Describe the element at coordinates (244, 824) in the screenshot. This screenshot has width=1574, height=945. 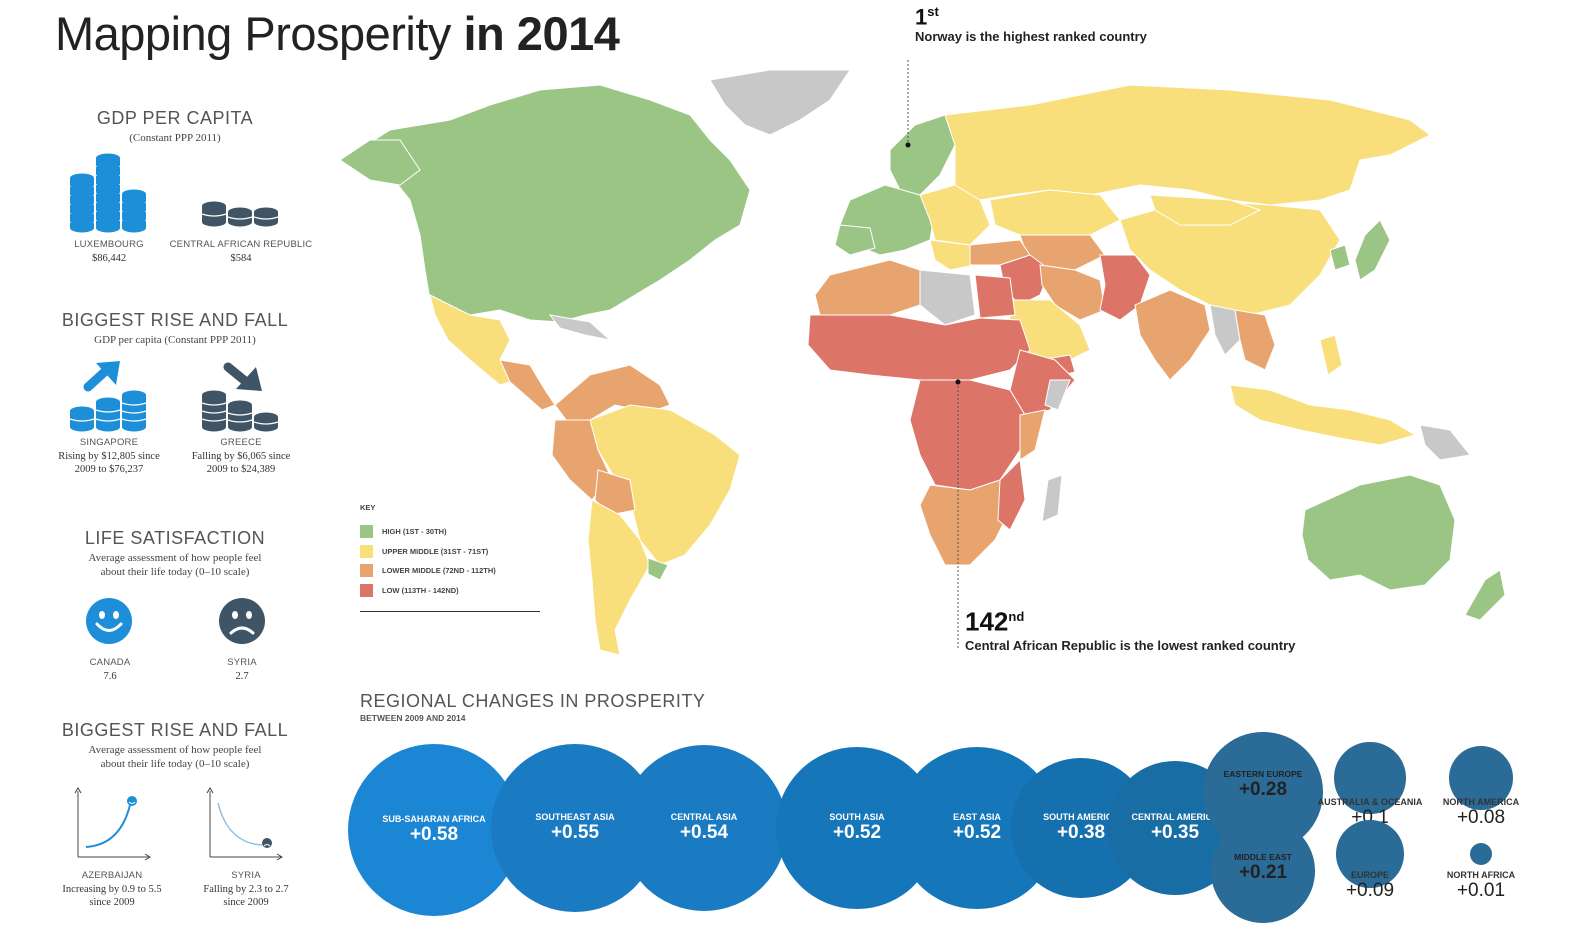
I see `falling-curve-icon` at that location.